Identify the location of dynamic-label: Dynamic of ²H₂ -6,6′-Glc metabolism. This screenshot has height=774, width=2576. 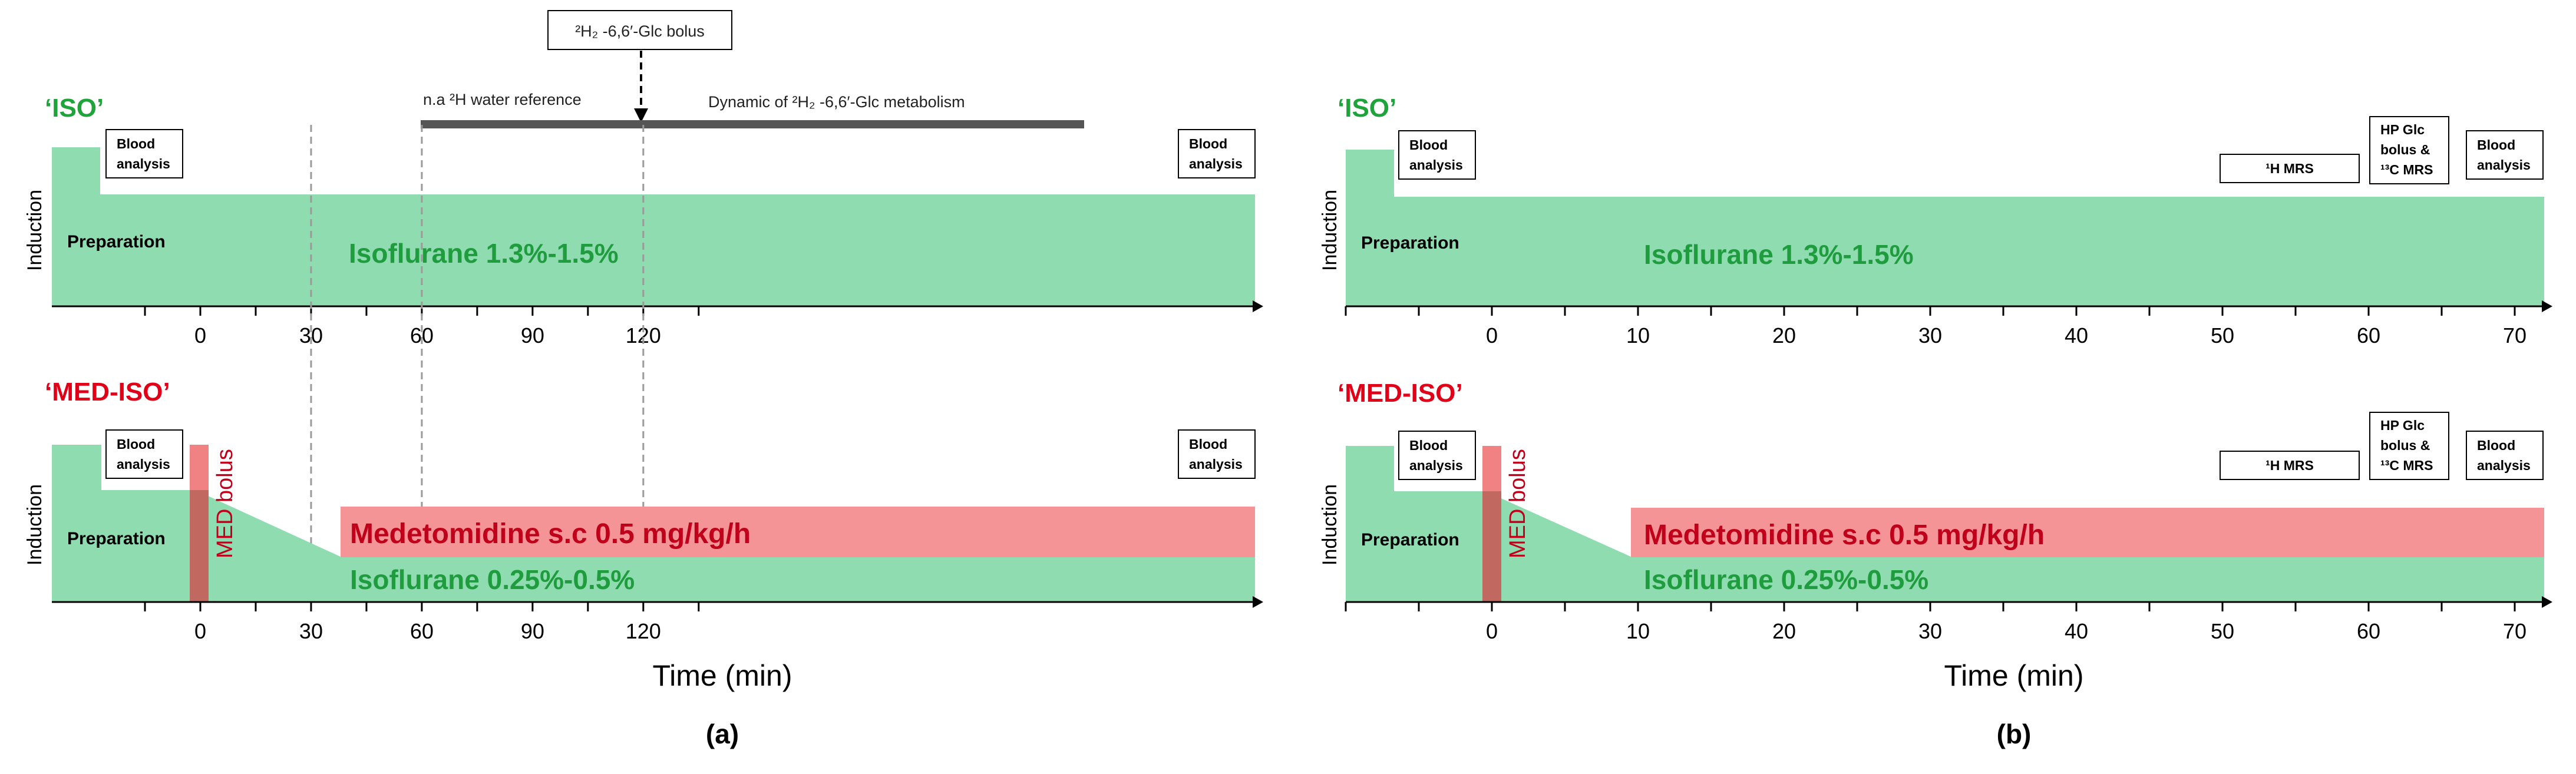
(836, 102).